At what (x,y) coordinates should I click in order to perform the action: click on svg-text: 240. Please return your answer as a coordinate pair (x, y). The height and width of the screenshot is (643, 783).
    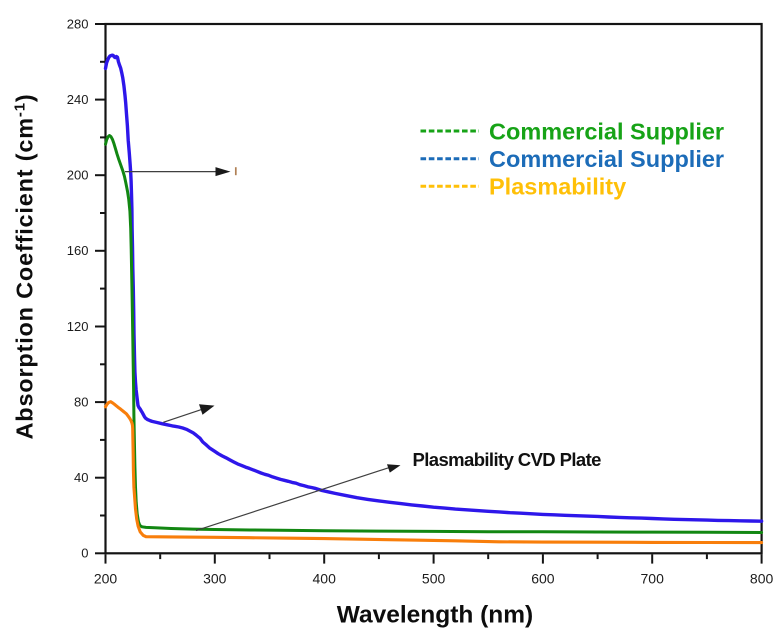
    Looking at the image, I should click on (78, 99).